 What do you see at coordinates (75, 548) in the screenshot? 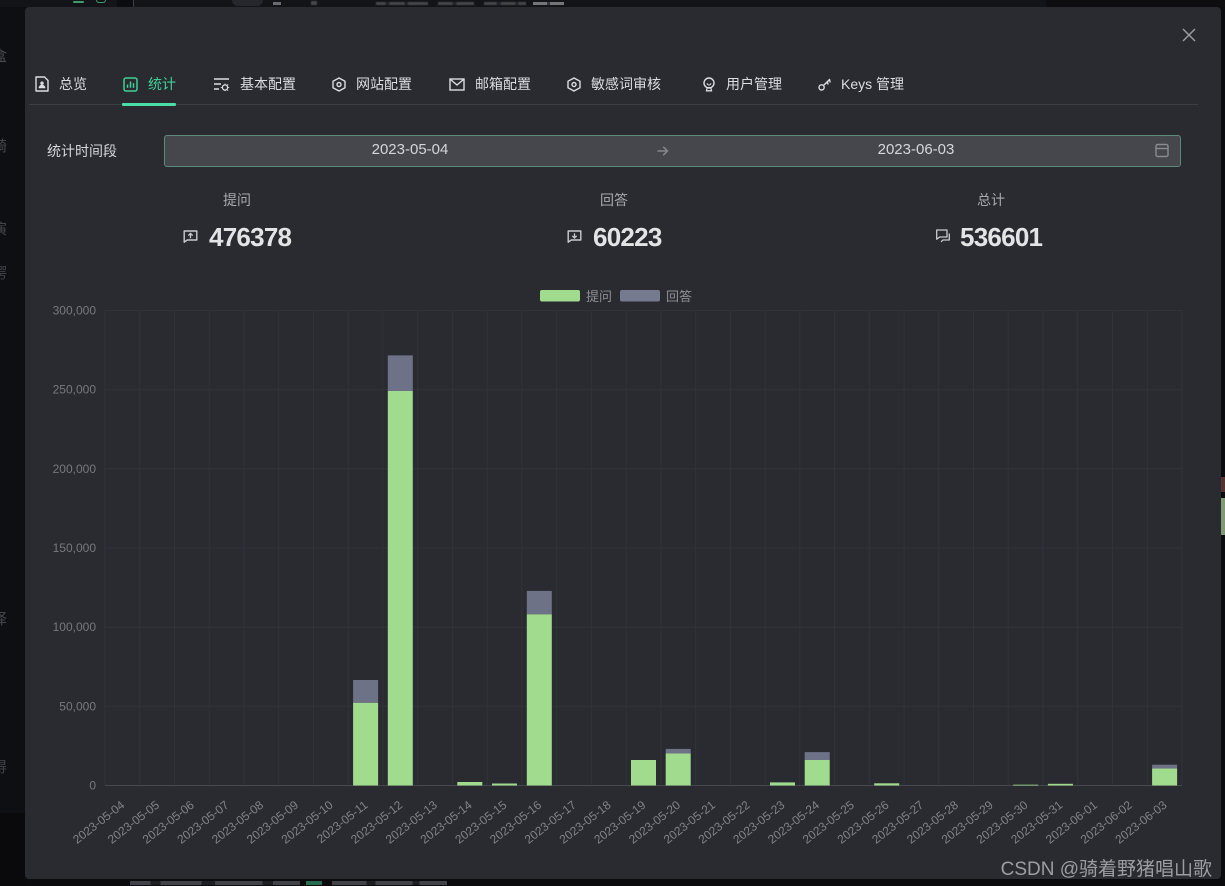
I see `svg-text: 150,000` at bounding box center [75, 548].